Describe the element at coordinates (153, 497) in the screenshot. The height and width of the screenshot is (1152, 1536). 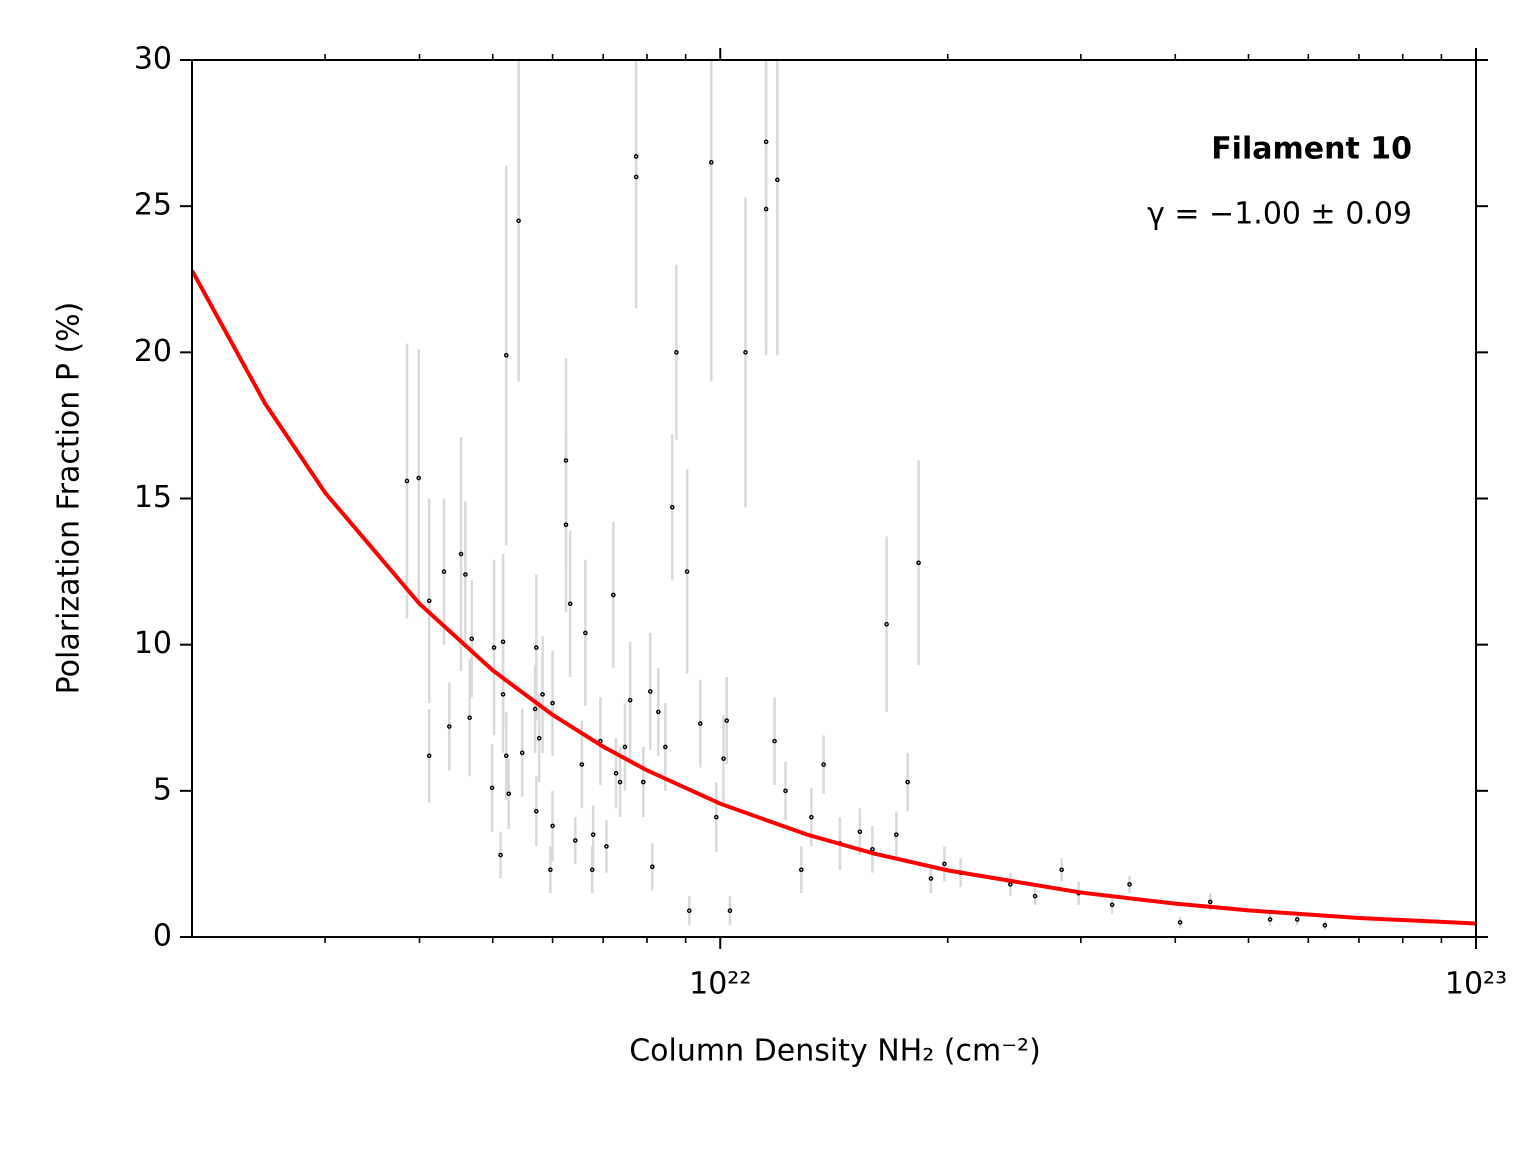
I see `y-tick-label: 15` at that location.